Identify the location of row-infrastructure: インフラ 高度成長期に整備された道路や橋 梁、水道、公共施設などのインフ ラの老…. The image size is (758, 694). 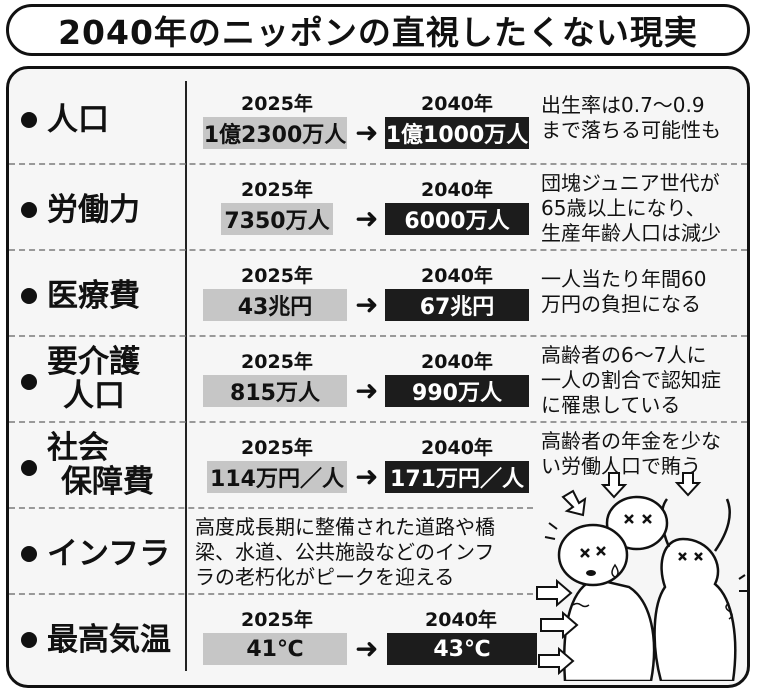
(378, 552).